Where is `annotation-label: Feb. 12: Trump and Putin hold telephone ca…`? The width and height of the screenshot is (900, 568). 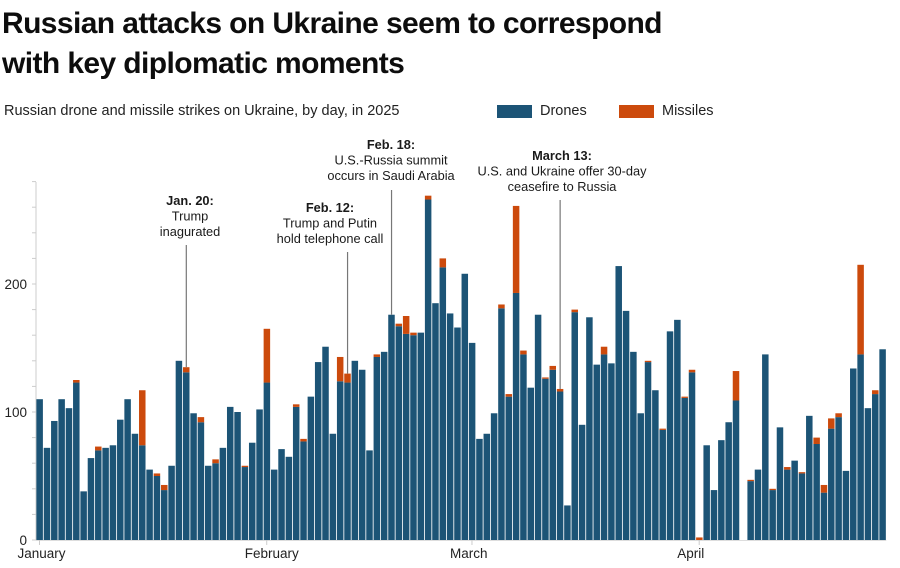
annotation-label: Feb. 12: Trump and Putin hold telephone ca… is located at coordinates (330, 223).